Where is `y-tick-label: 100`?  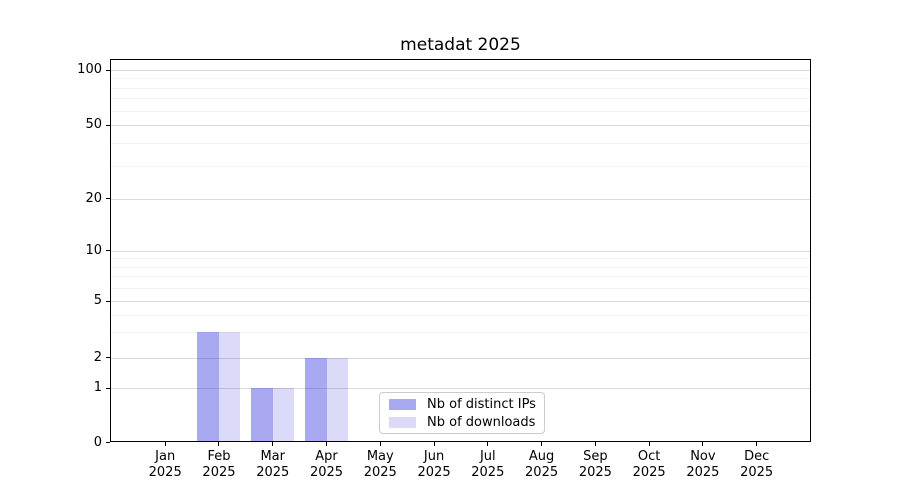
y-tick-label: 100 is located at coordinates (89, 69).